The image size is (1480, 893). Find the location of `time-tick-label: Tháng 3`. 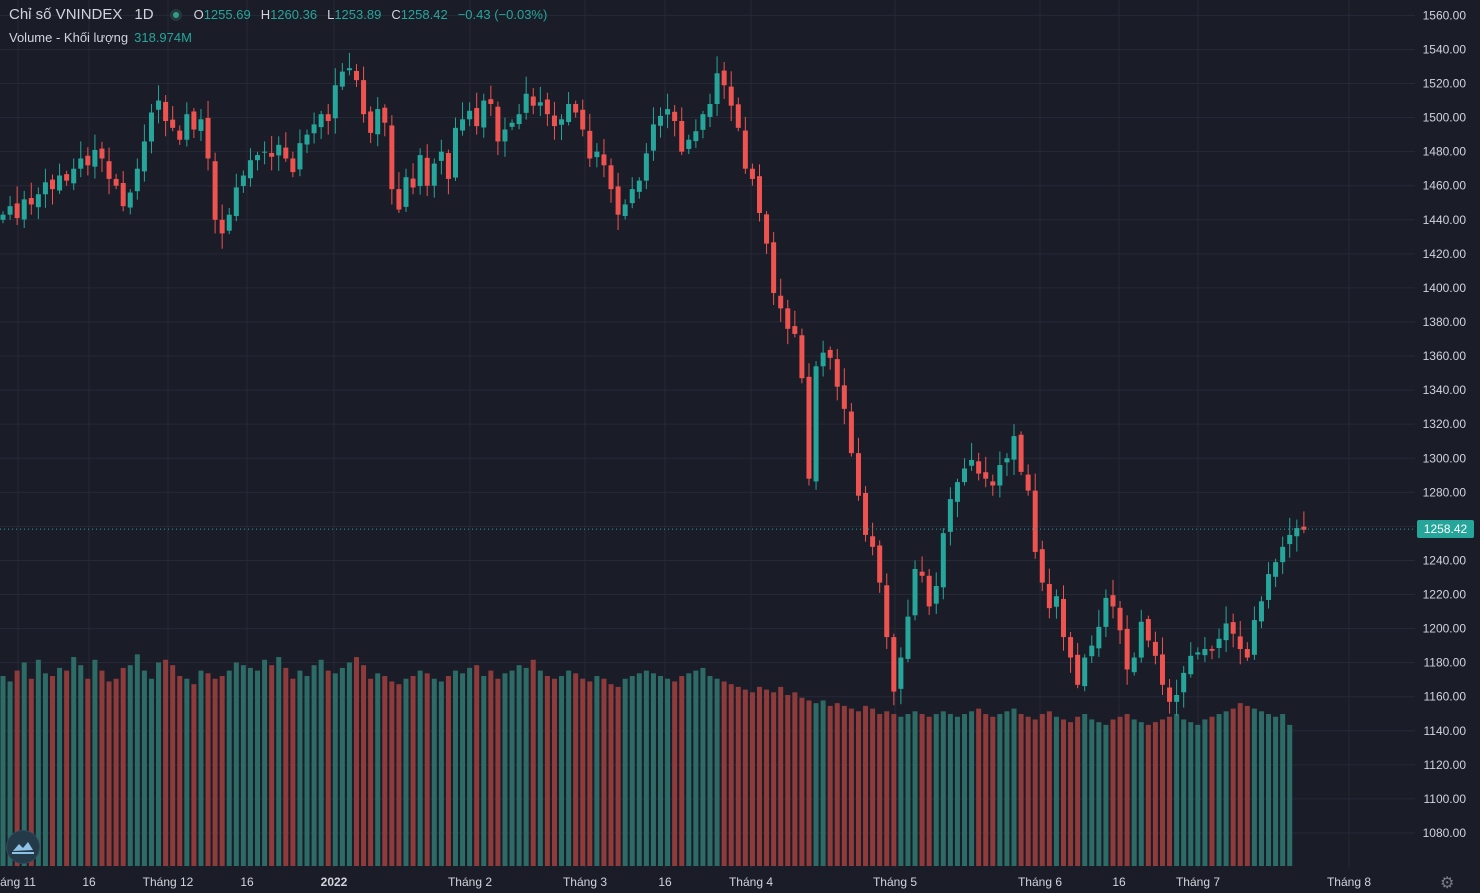

time-tick-label: Tháng 3 is located at coordinates (585, 882).